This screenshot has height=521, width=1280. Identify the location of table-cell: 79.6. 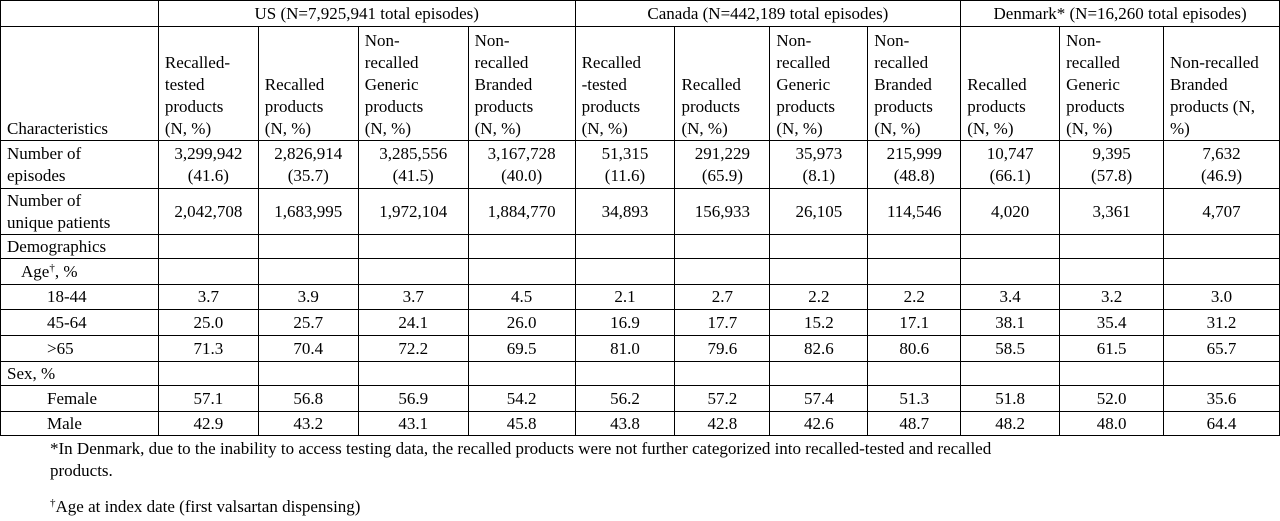
(722, 348).